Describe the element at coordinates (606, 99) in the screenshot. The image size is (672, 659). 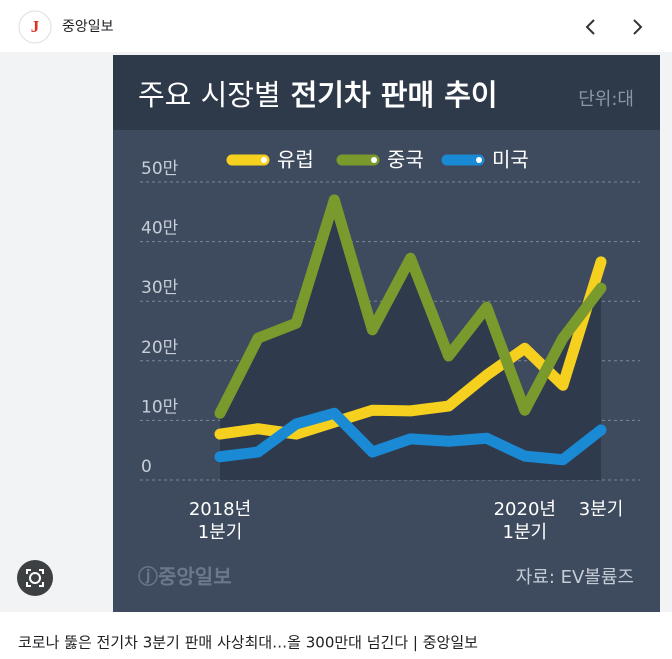
I see `unit: 단위:대` at that location.